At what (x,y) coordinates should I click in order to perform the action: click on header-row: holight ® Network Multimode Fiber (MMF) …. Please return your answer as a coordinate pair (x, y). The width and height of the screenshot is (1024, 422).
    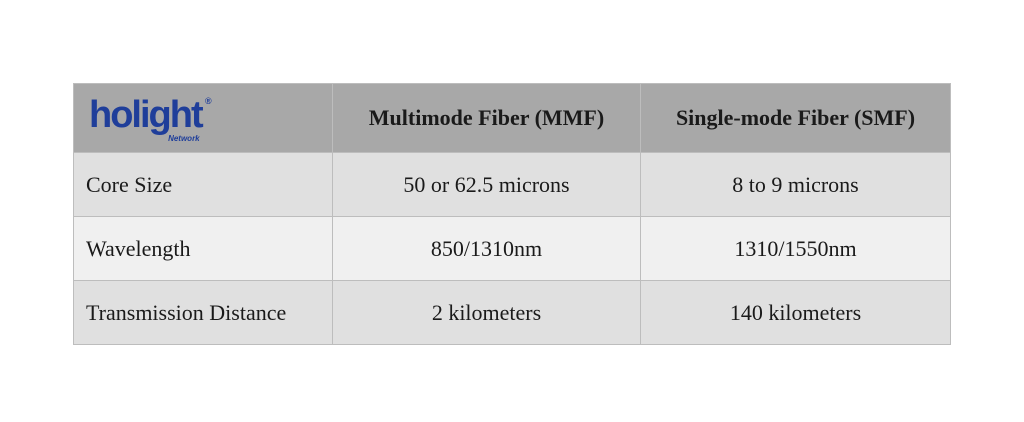
    Looking at the image, I should click on (512, 118).